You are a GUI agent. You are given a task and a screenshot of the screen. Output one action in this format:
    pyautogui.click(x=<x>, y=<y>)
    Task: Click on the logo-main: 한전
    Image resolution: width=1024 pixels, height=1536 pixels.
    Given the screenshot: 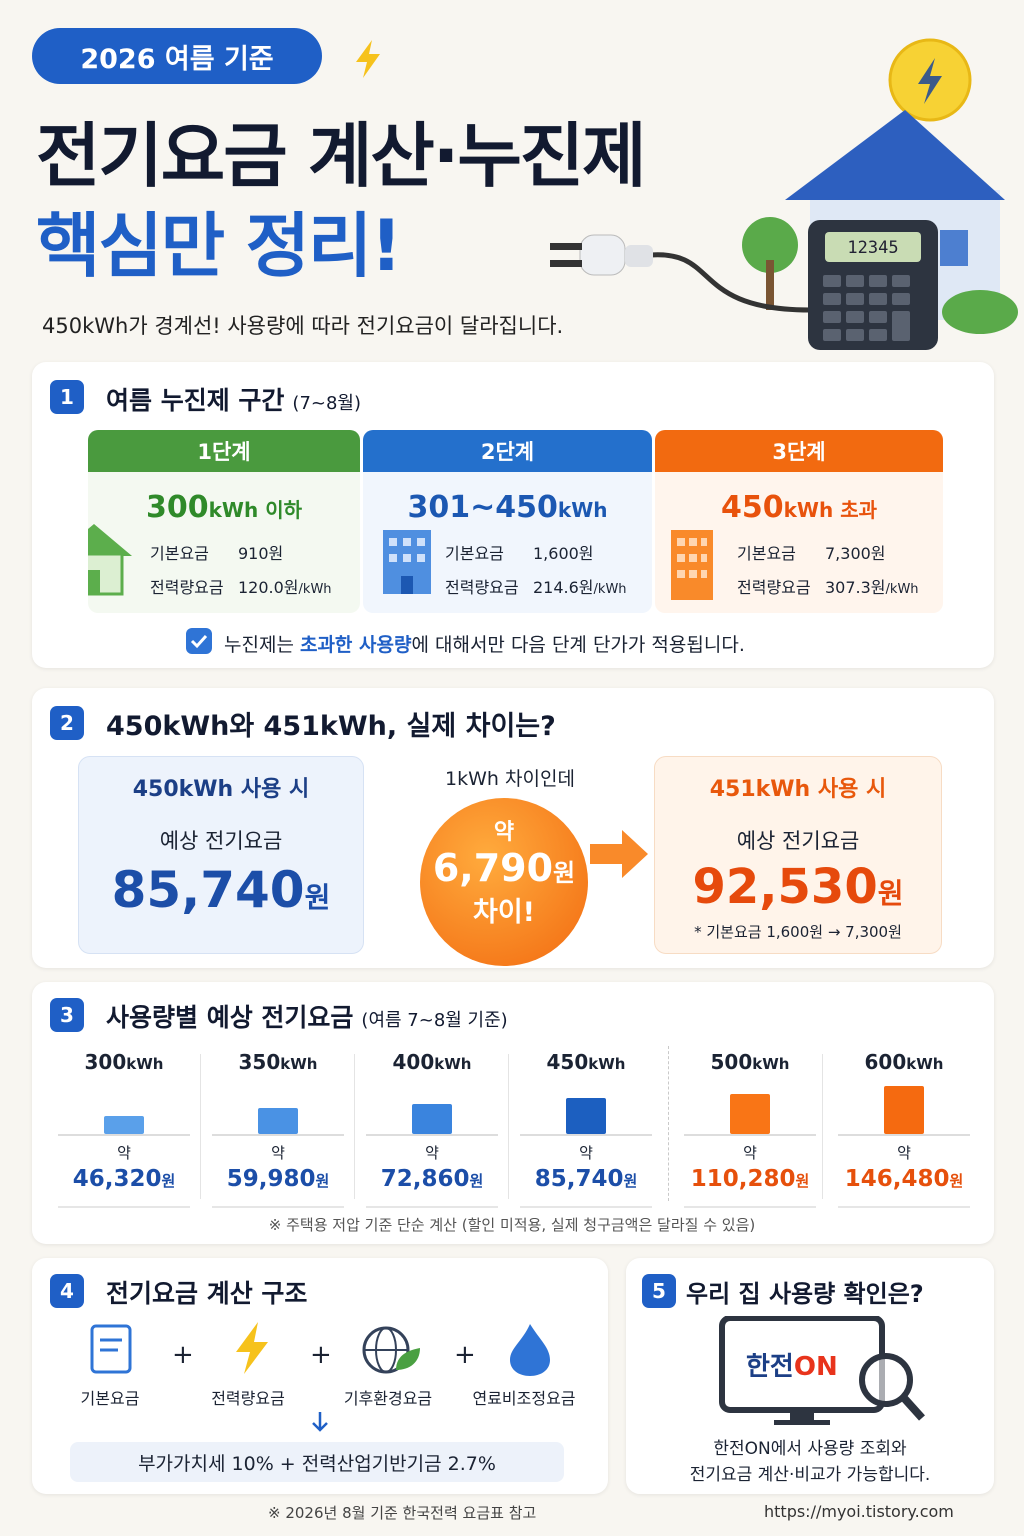 What is the action you would take?
    pyautogui.click(x=770, y=1367)
    